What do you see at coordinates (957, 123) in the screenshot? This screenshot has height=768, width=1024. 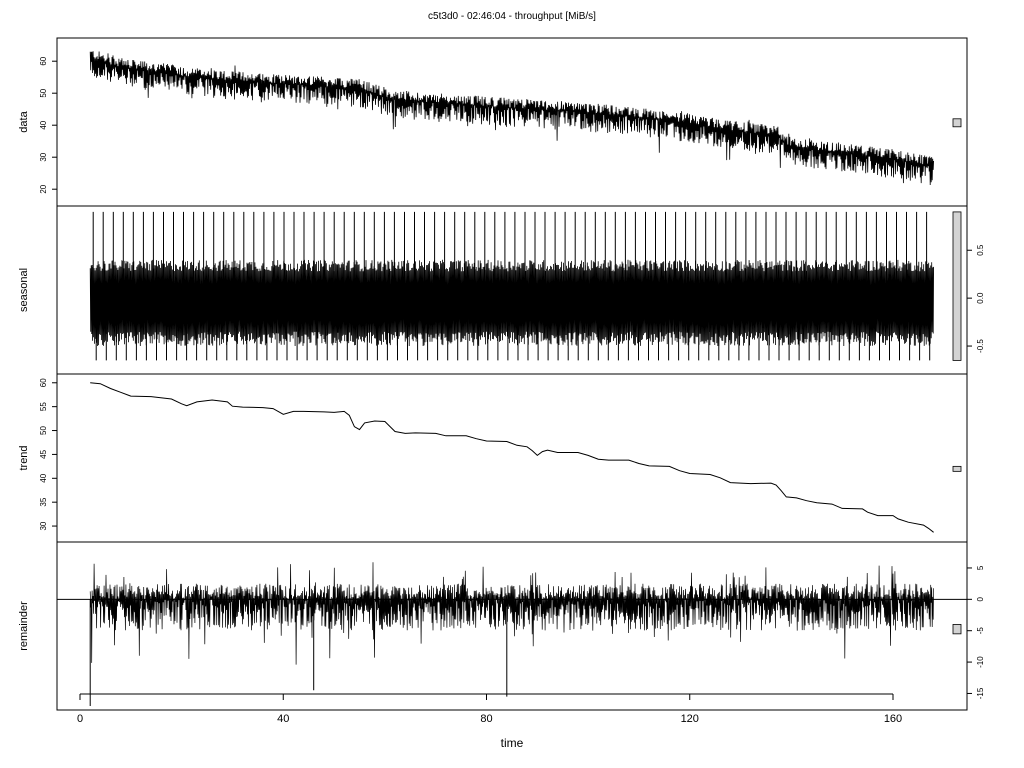 I see `range-bar-data` at bounding box center [957, 123].